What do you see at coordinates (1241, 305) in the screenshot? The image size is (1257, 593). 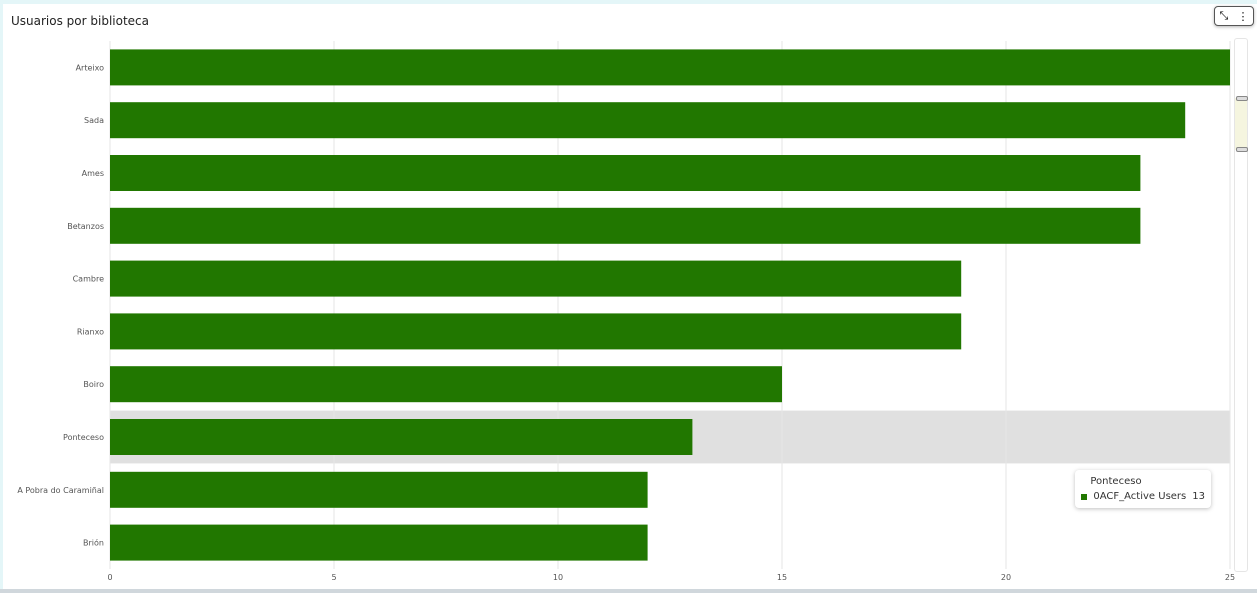 I see `vertical-scrollbar` at bounding box center [1241, 305].